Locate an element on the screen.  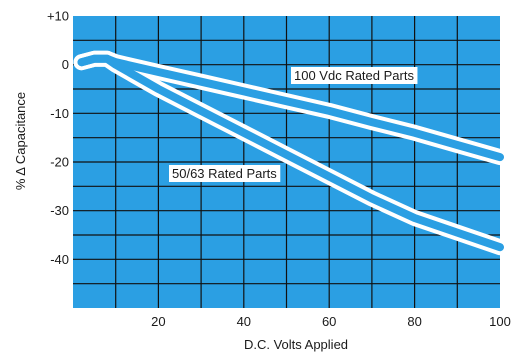
x-tick-label: 40 is located at coordinates (244, 321).